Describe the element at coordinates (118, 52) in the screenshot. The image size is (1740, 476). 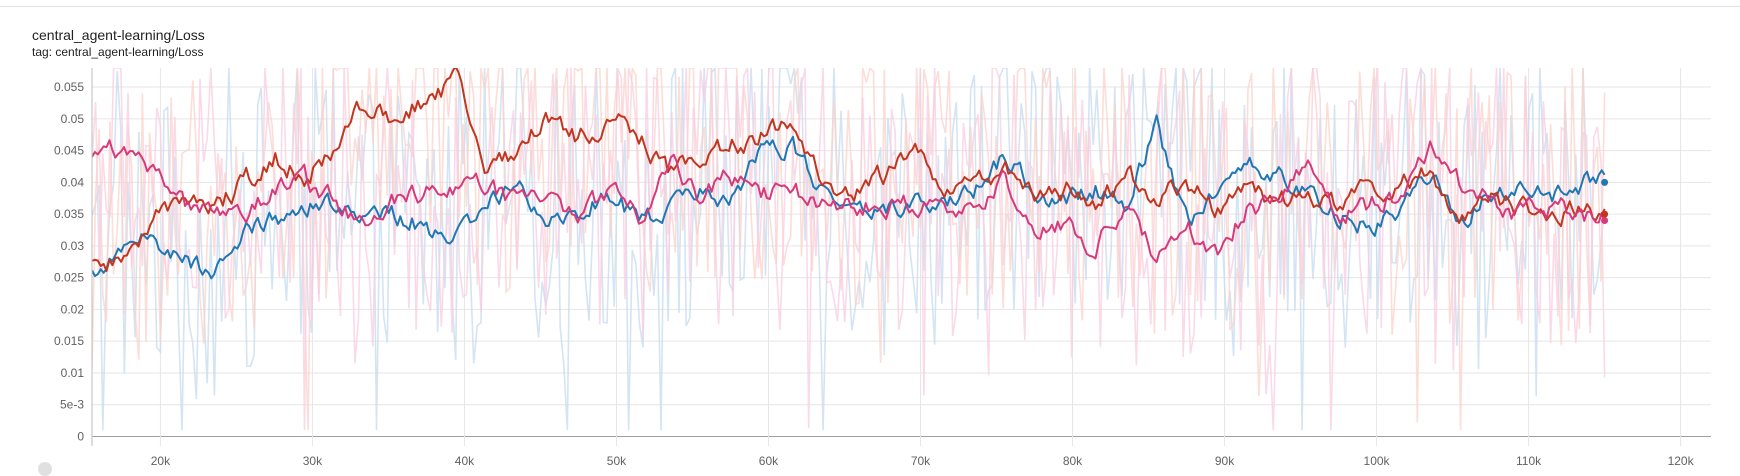
I see `chart-tag: tag: central_agent-learning/Loss` at that location.